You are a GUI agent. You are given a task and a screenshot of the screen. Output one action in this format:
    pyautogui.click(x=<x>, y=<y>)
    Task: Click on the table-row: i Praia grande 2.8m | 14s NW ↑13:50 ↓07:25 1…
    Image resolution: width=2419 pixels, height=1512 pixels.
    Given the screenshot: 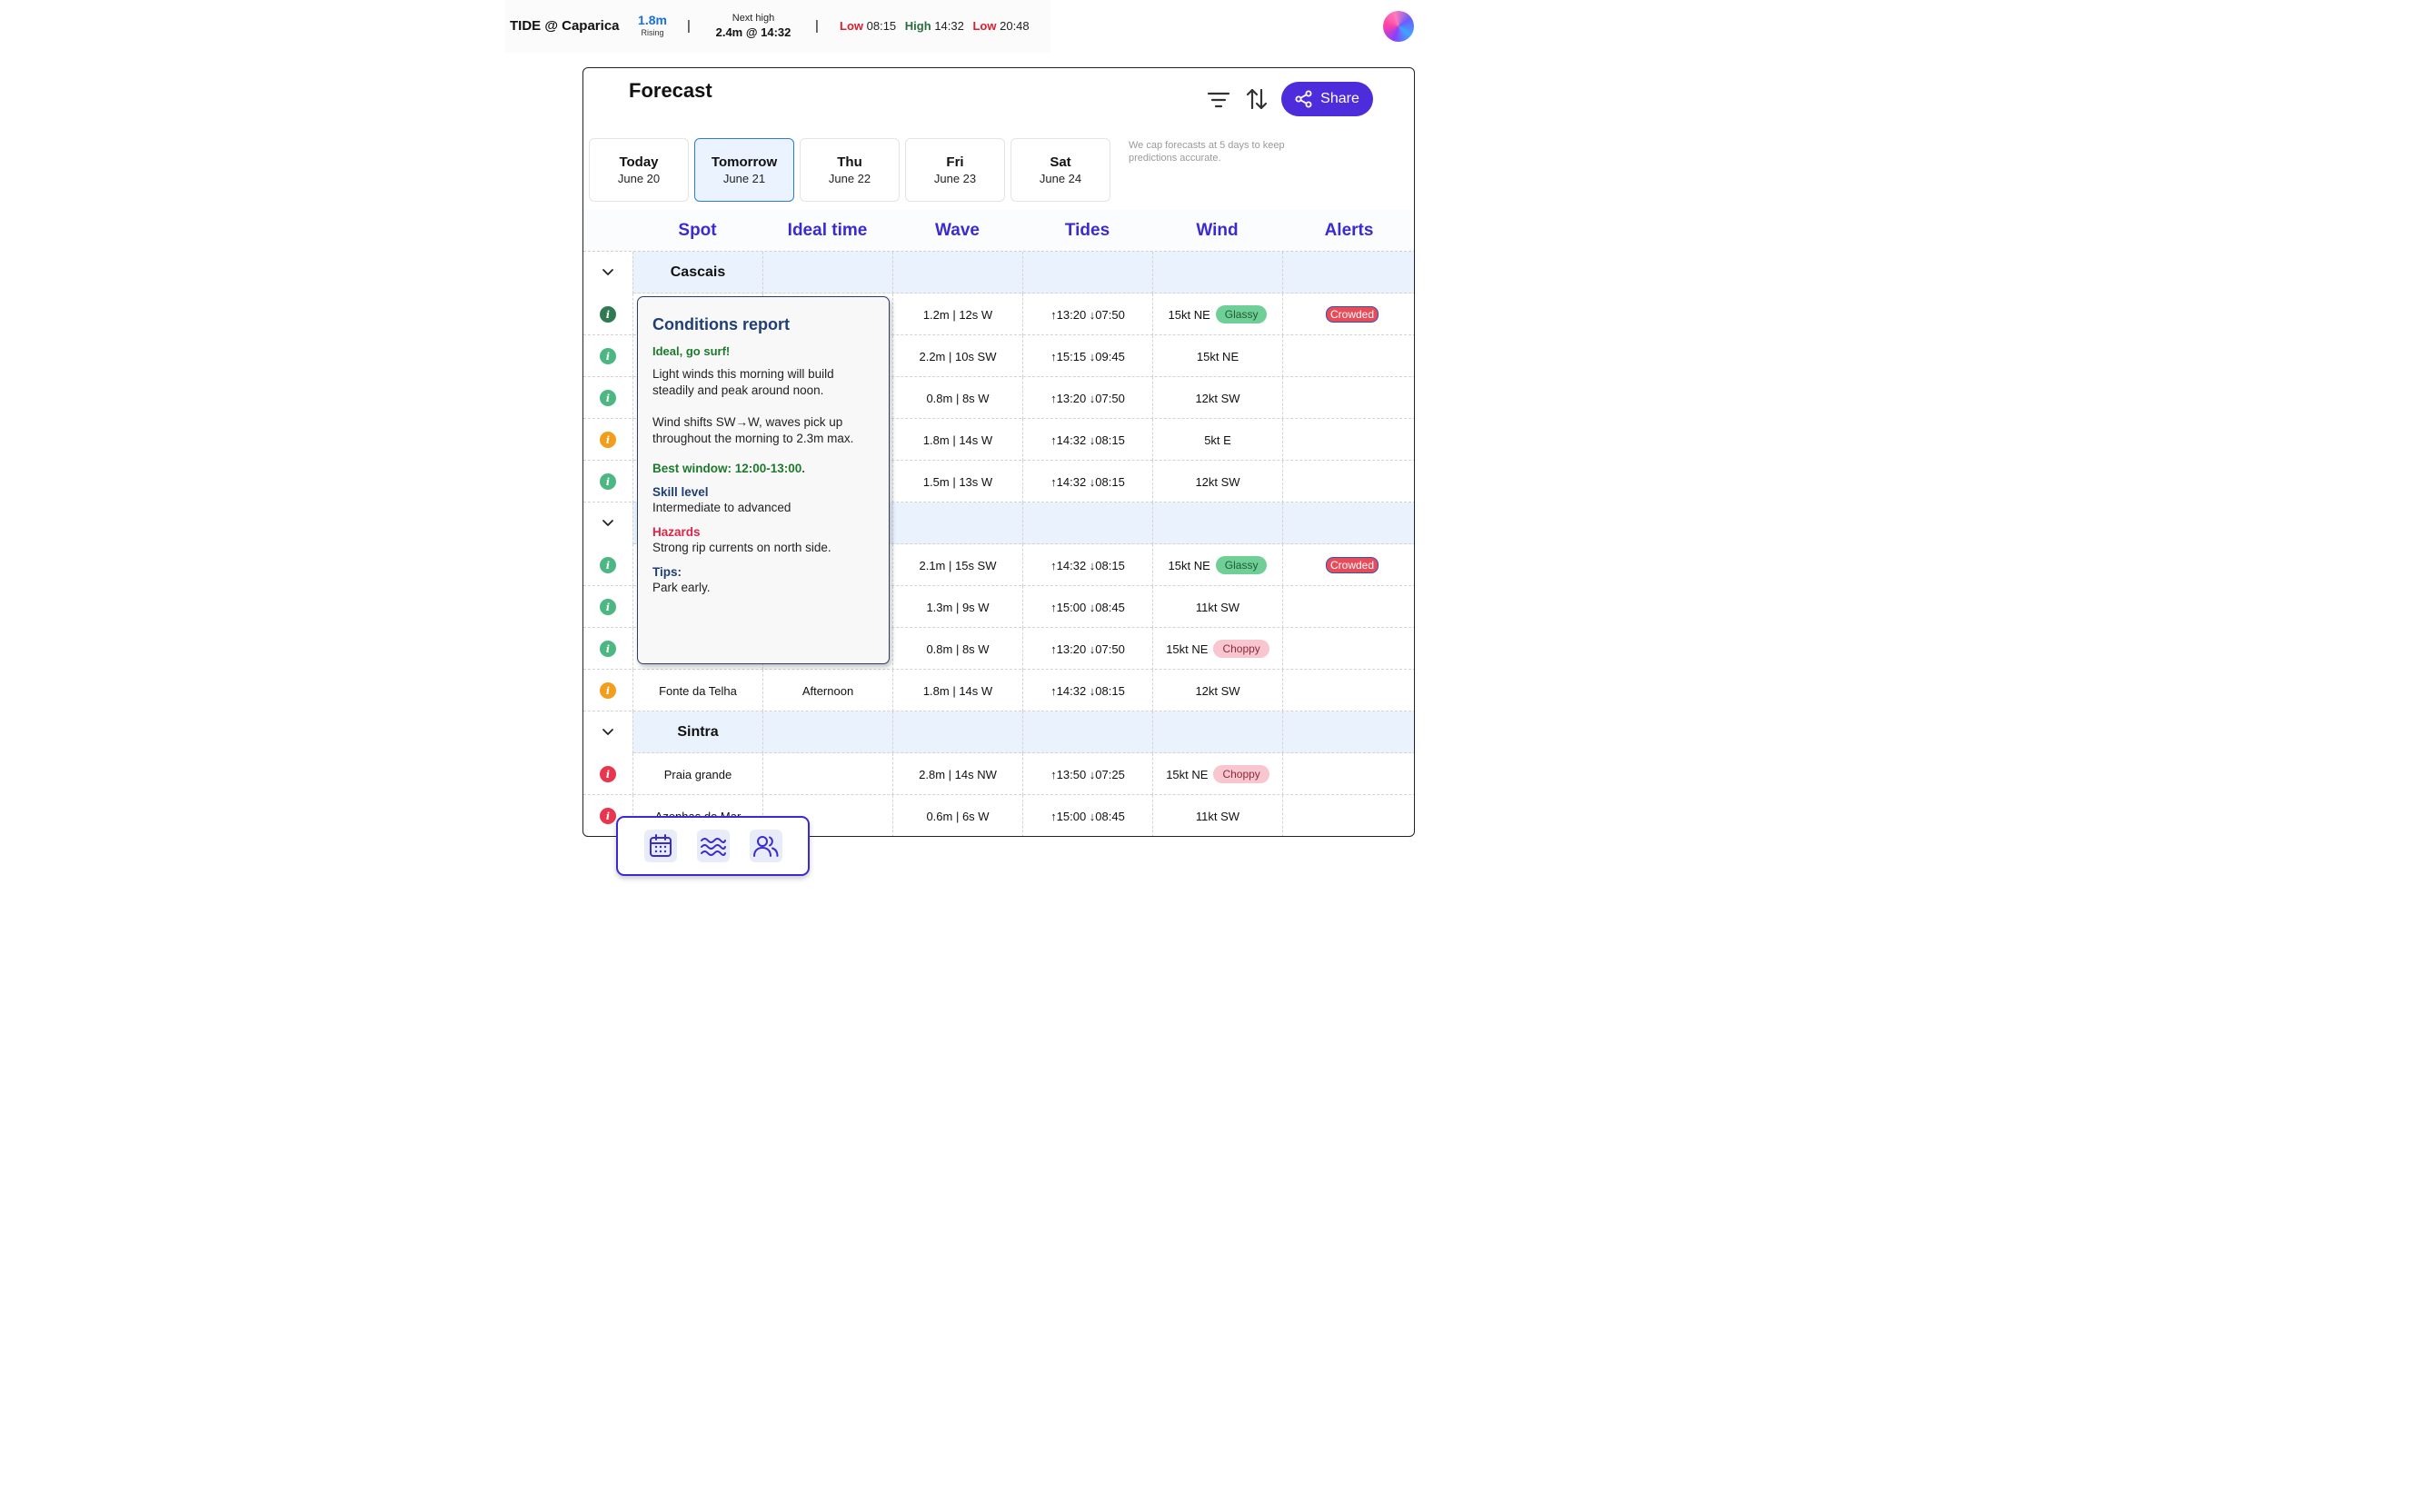 What is the action you would take?
    pyautogui.click(x=998, y=774)
    